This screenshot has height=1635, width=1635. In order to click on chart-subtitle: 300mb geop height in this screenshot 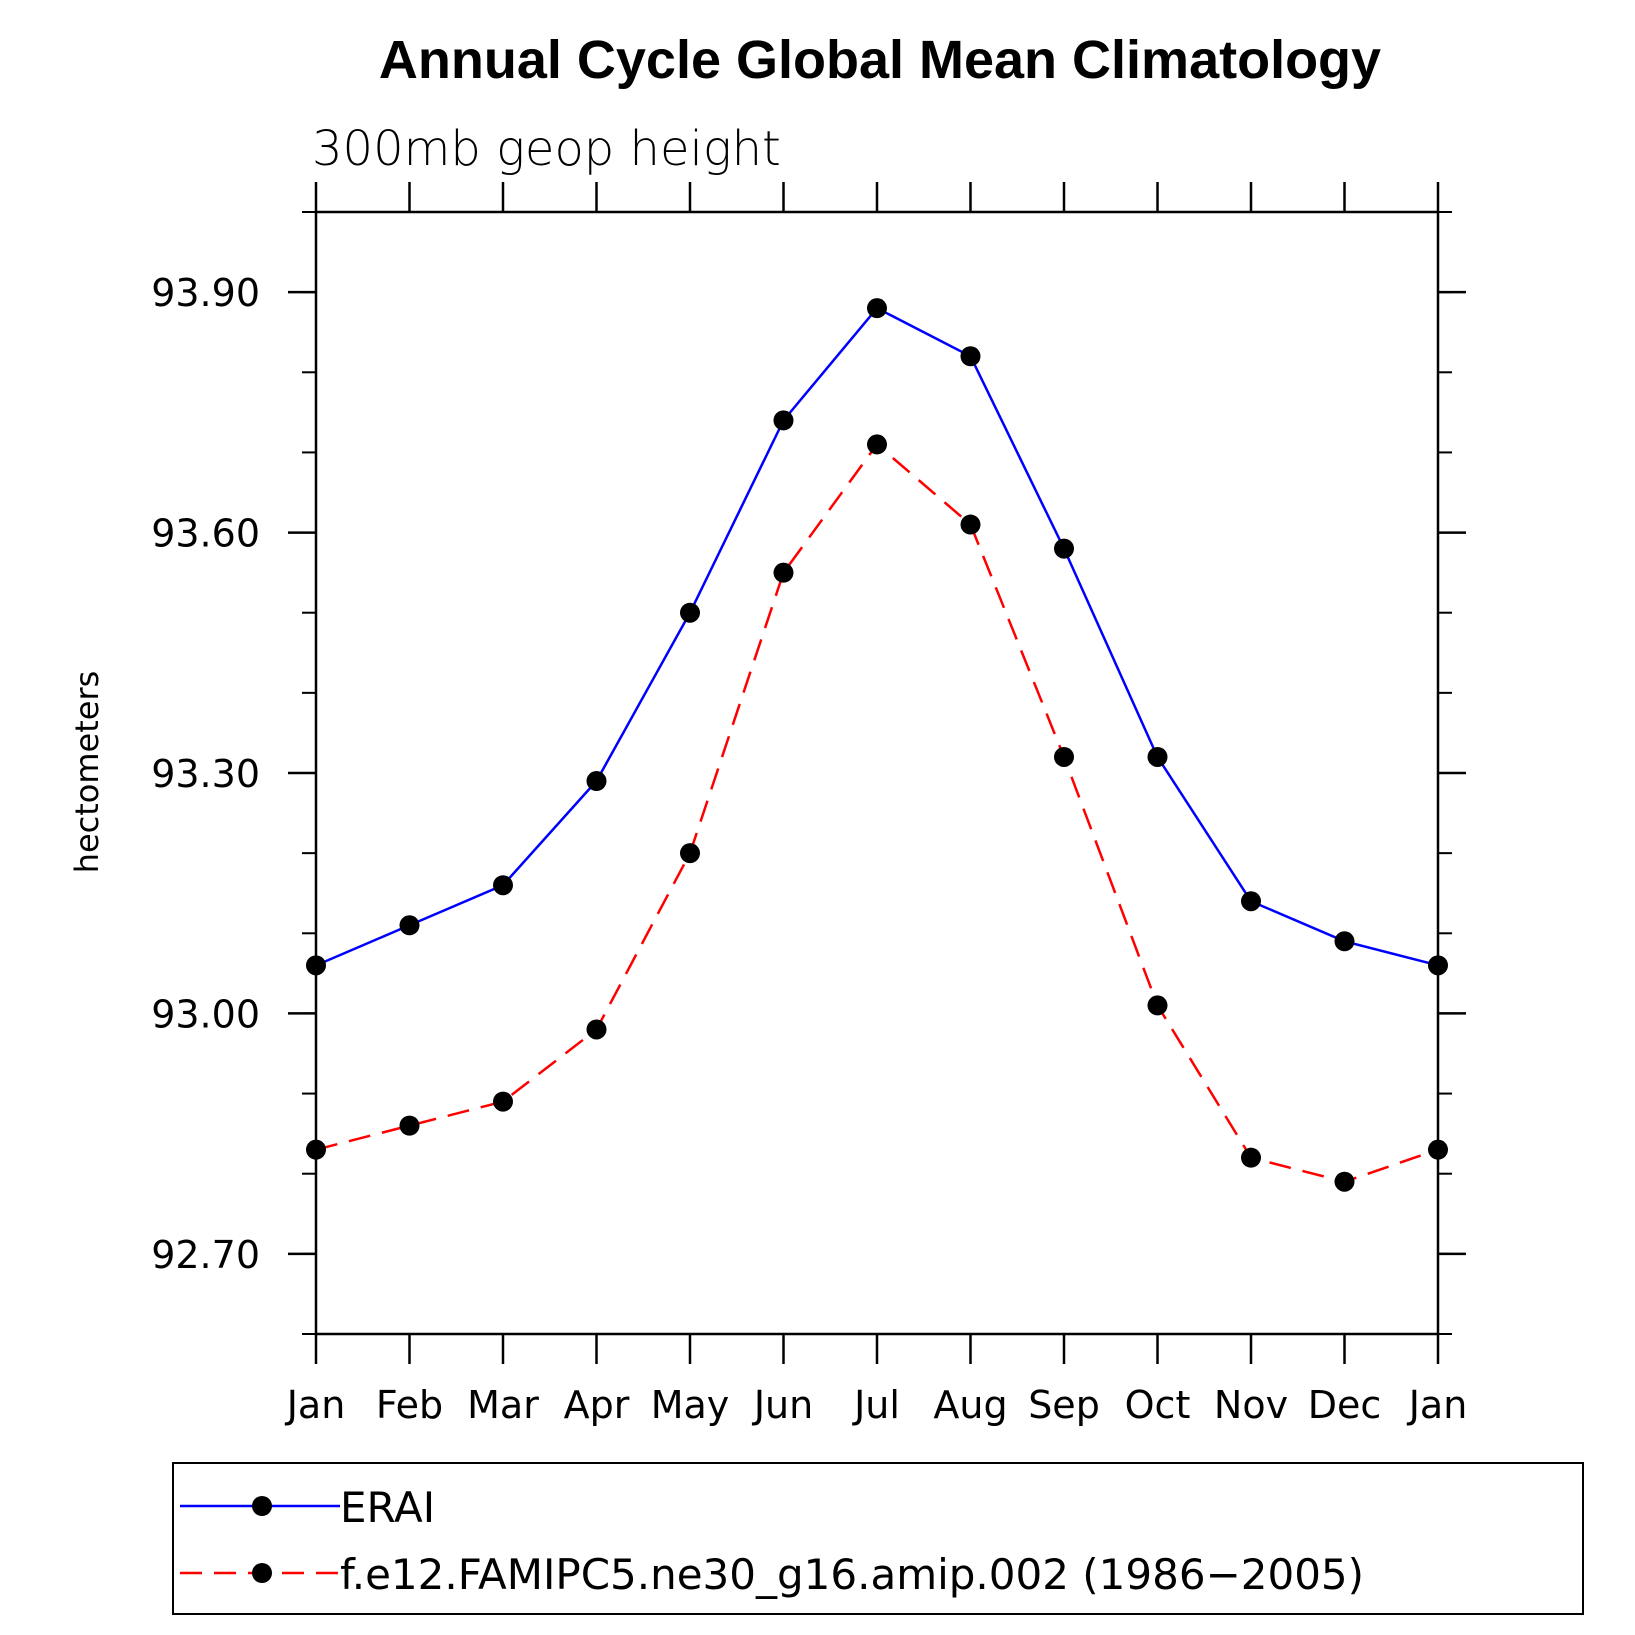, I will do `click(546, 149)`.